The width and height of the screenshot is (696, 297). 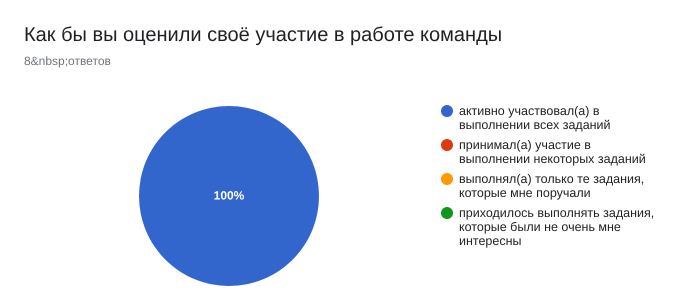 What do you see at coordinates (553, 152) in the screenshot?
I see `legend-label: принимал(а) участие в выполнении некоторых заданий` at bounding box center [553, 152].